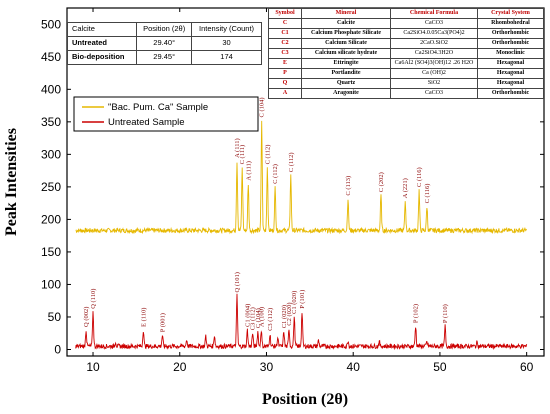 Image resolution: width=550 pixels, height=414 pixels. What do you see at coordinates (346, 33) in the screenshot?
I see `mineral-name: Calcium Phosphate Silicate` at bounding box center [346, 33].